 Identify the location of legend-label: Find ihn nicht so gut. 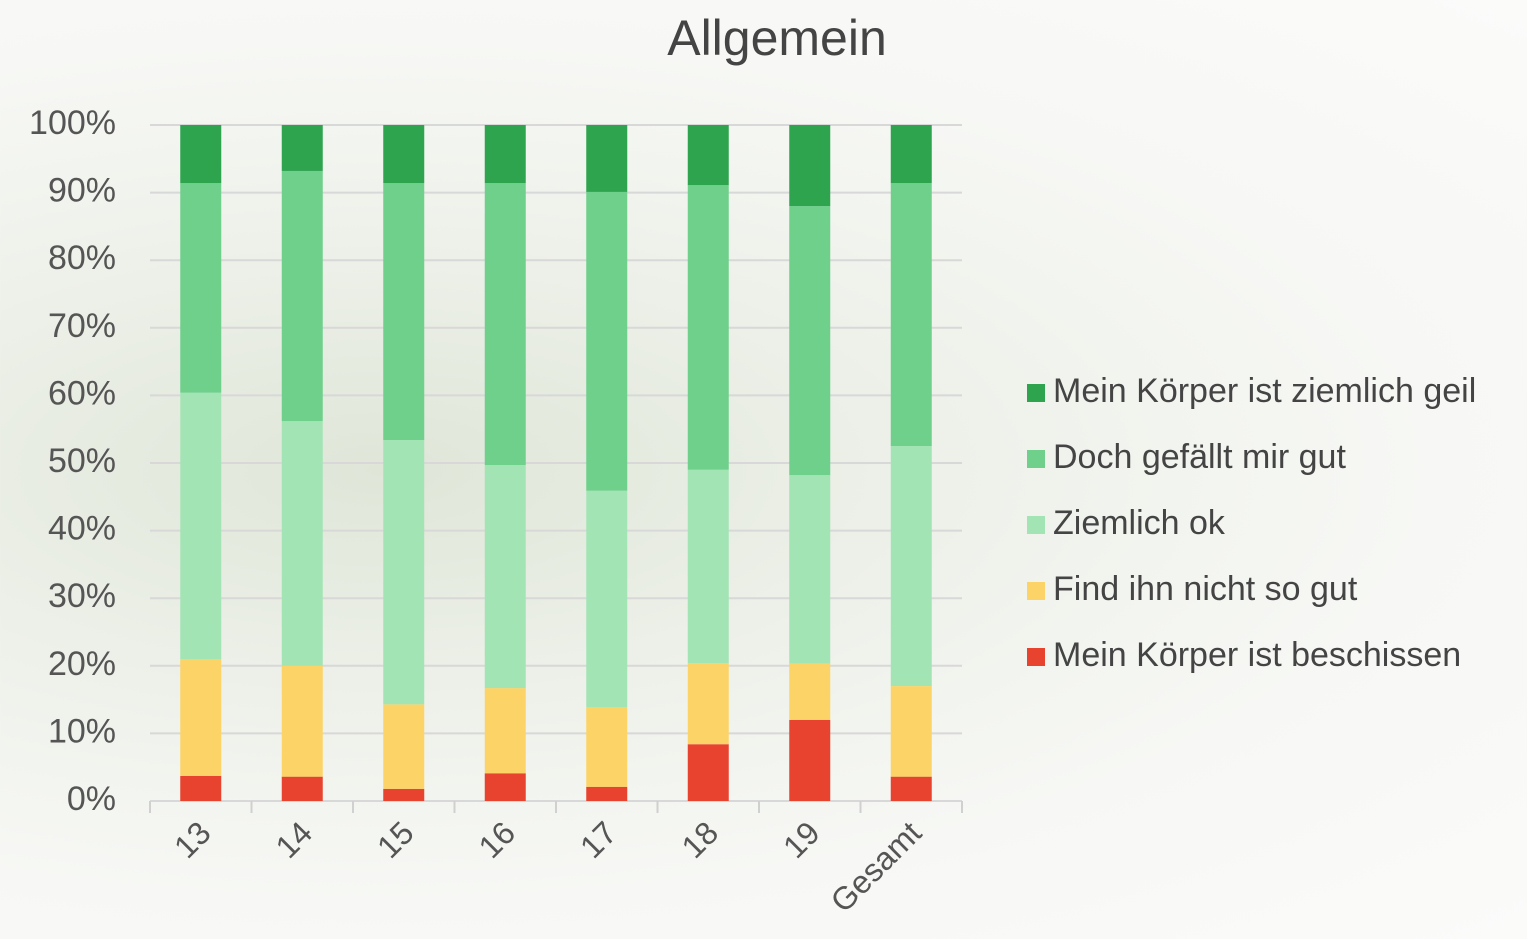
(1205, 589).